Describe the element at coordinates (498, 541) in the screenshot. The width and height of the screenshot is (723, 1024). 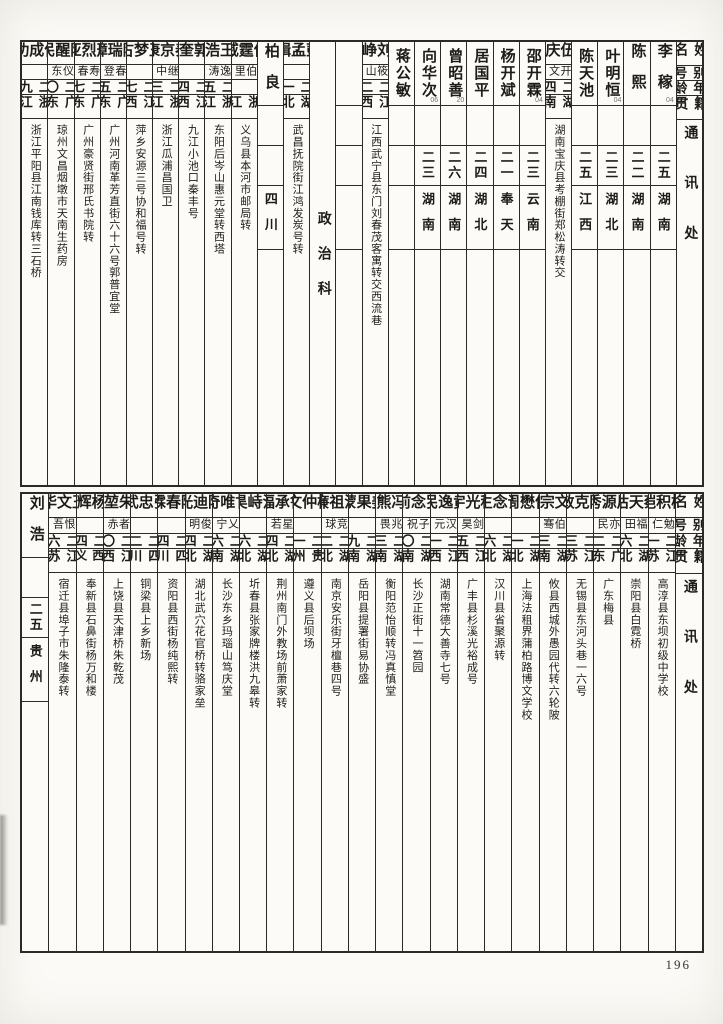
I see `person-age: 二六` at that location.